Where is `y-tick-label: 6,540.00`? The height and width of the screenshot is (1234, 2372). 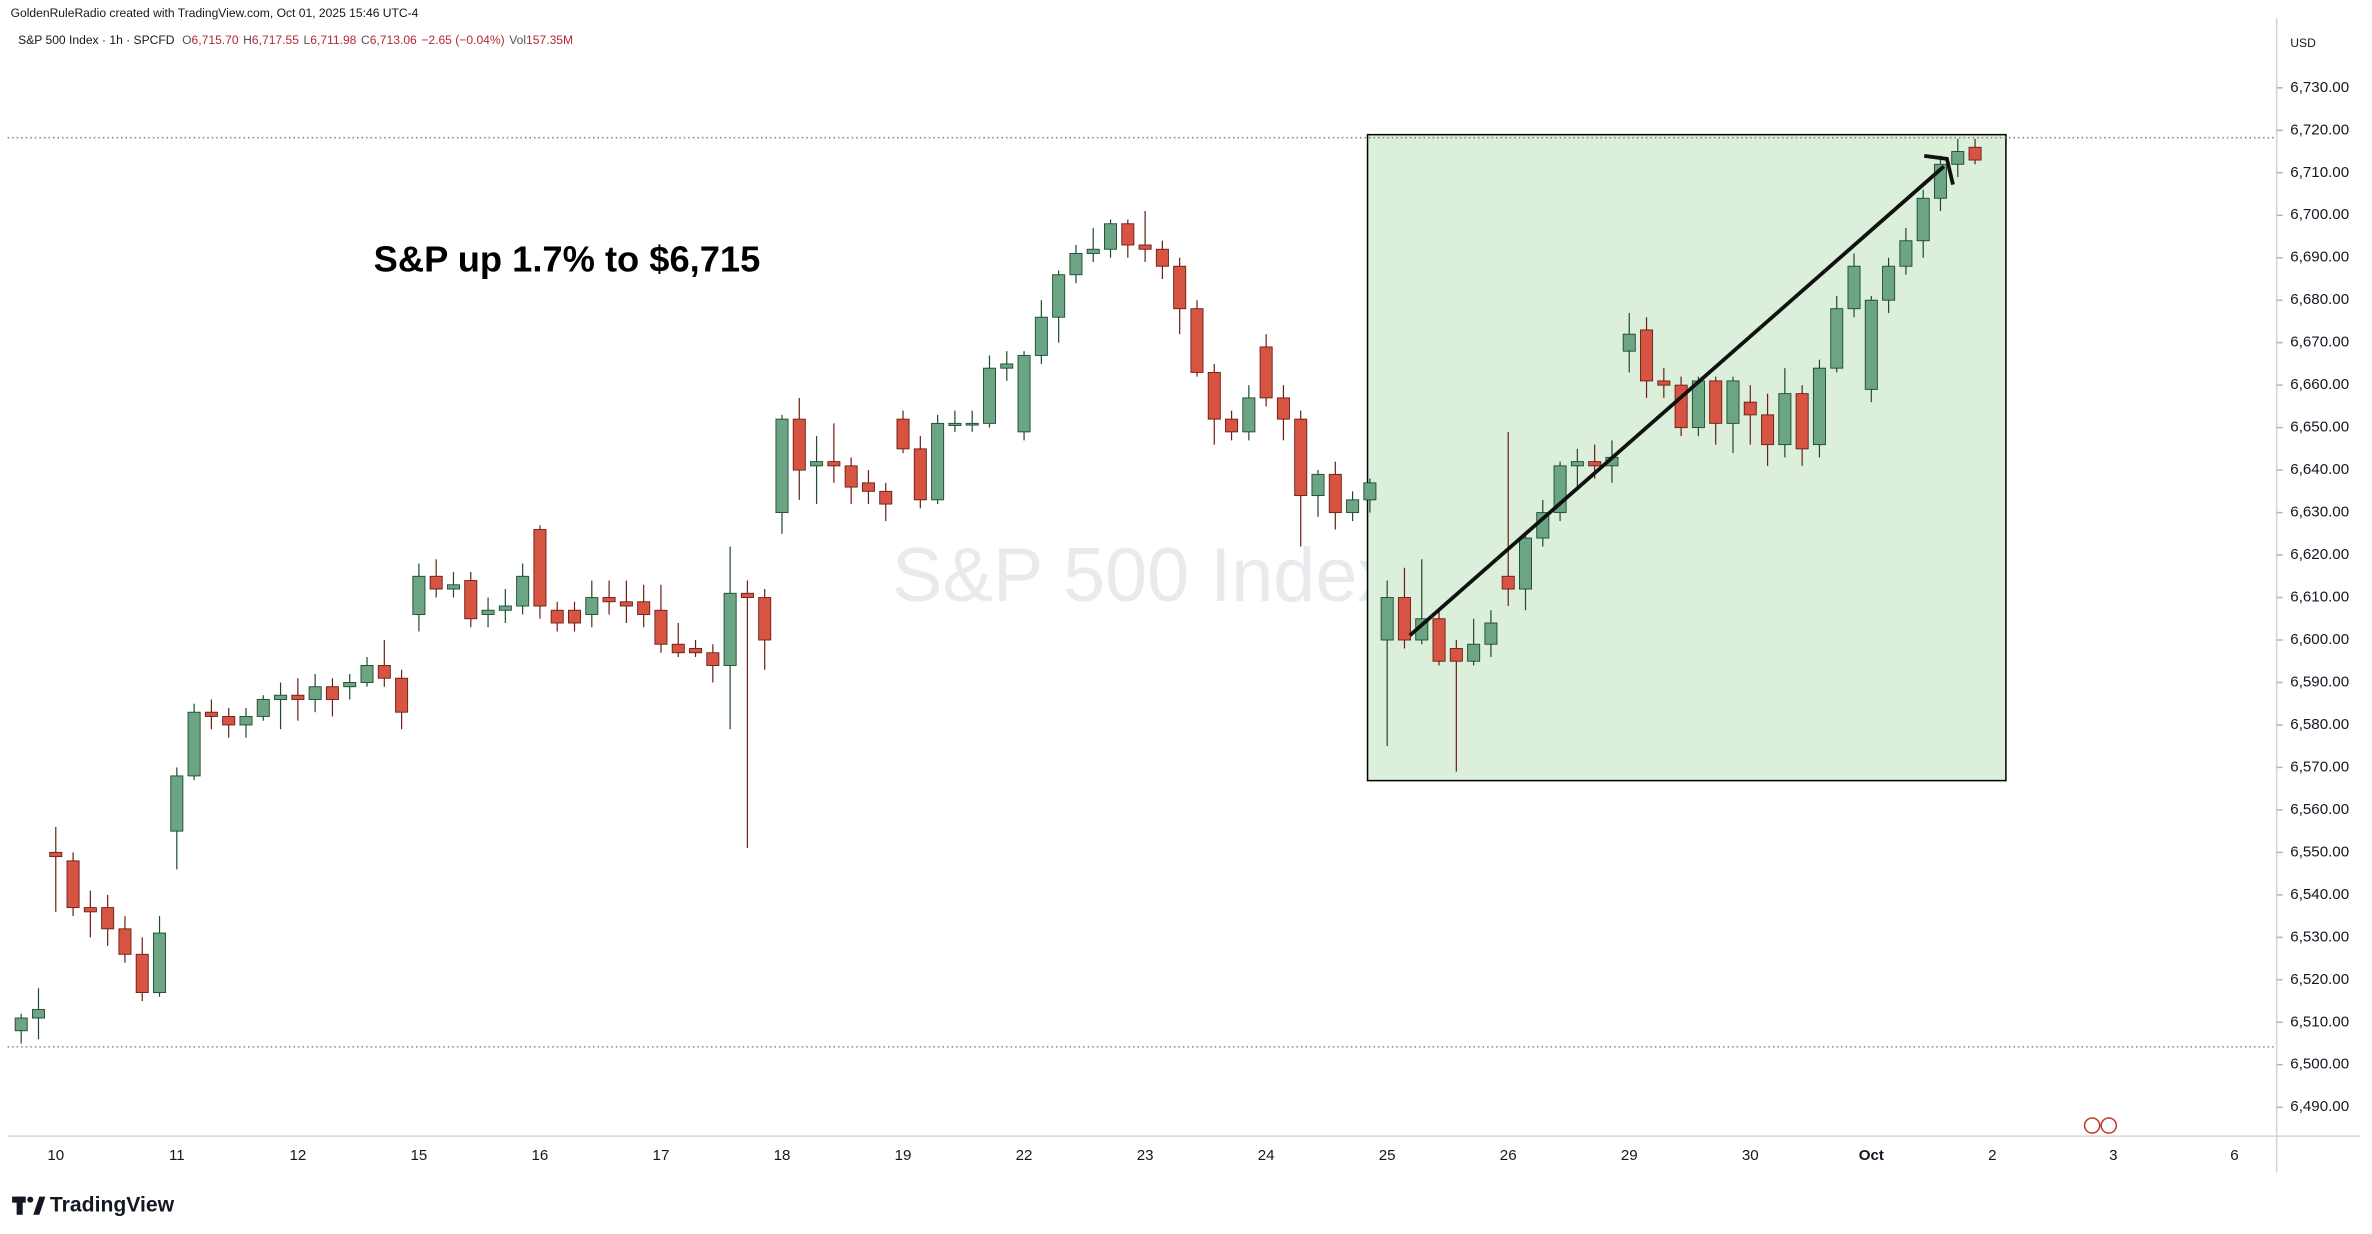 y-tick-label: 6,540.00 is located at coordinates (2319, 894).